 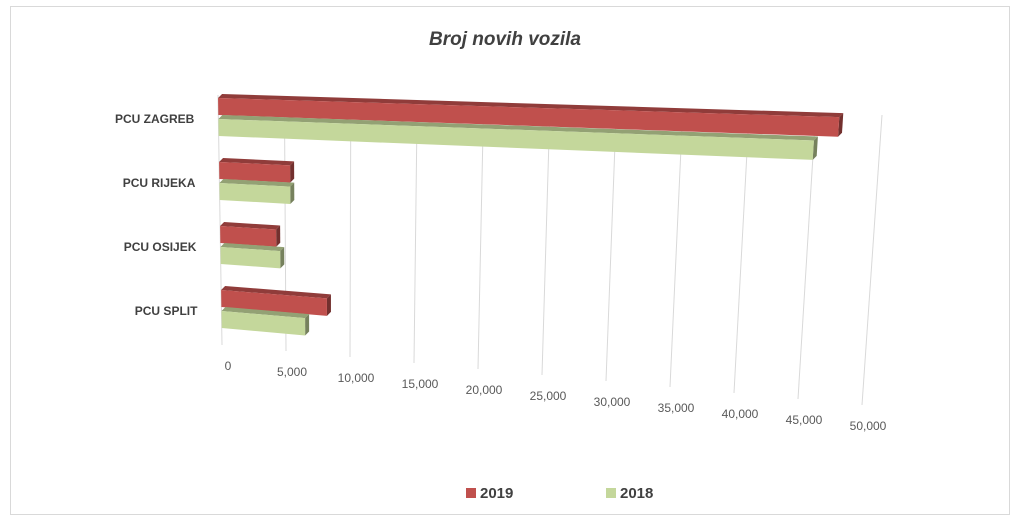 I want to click on x-tick-label: 45,000, so click(x=804, y=420).